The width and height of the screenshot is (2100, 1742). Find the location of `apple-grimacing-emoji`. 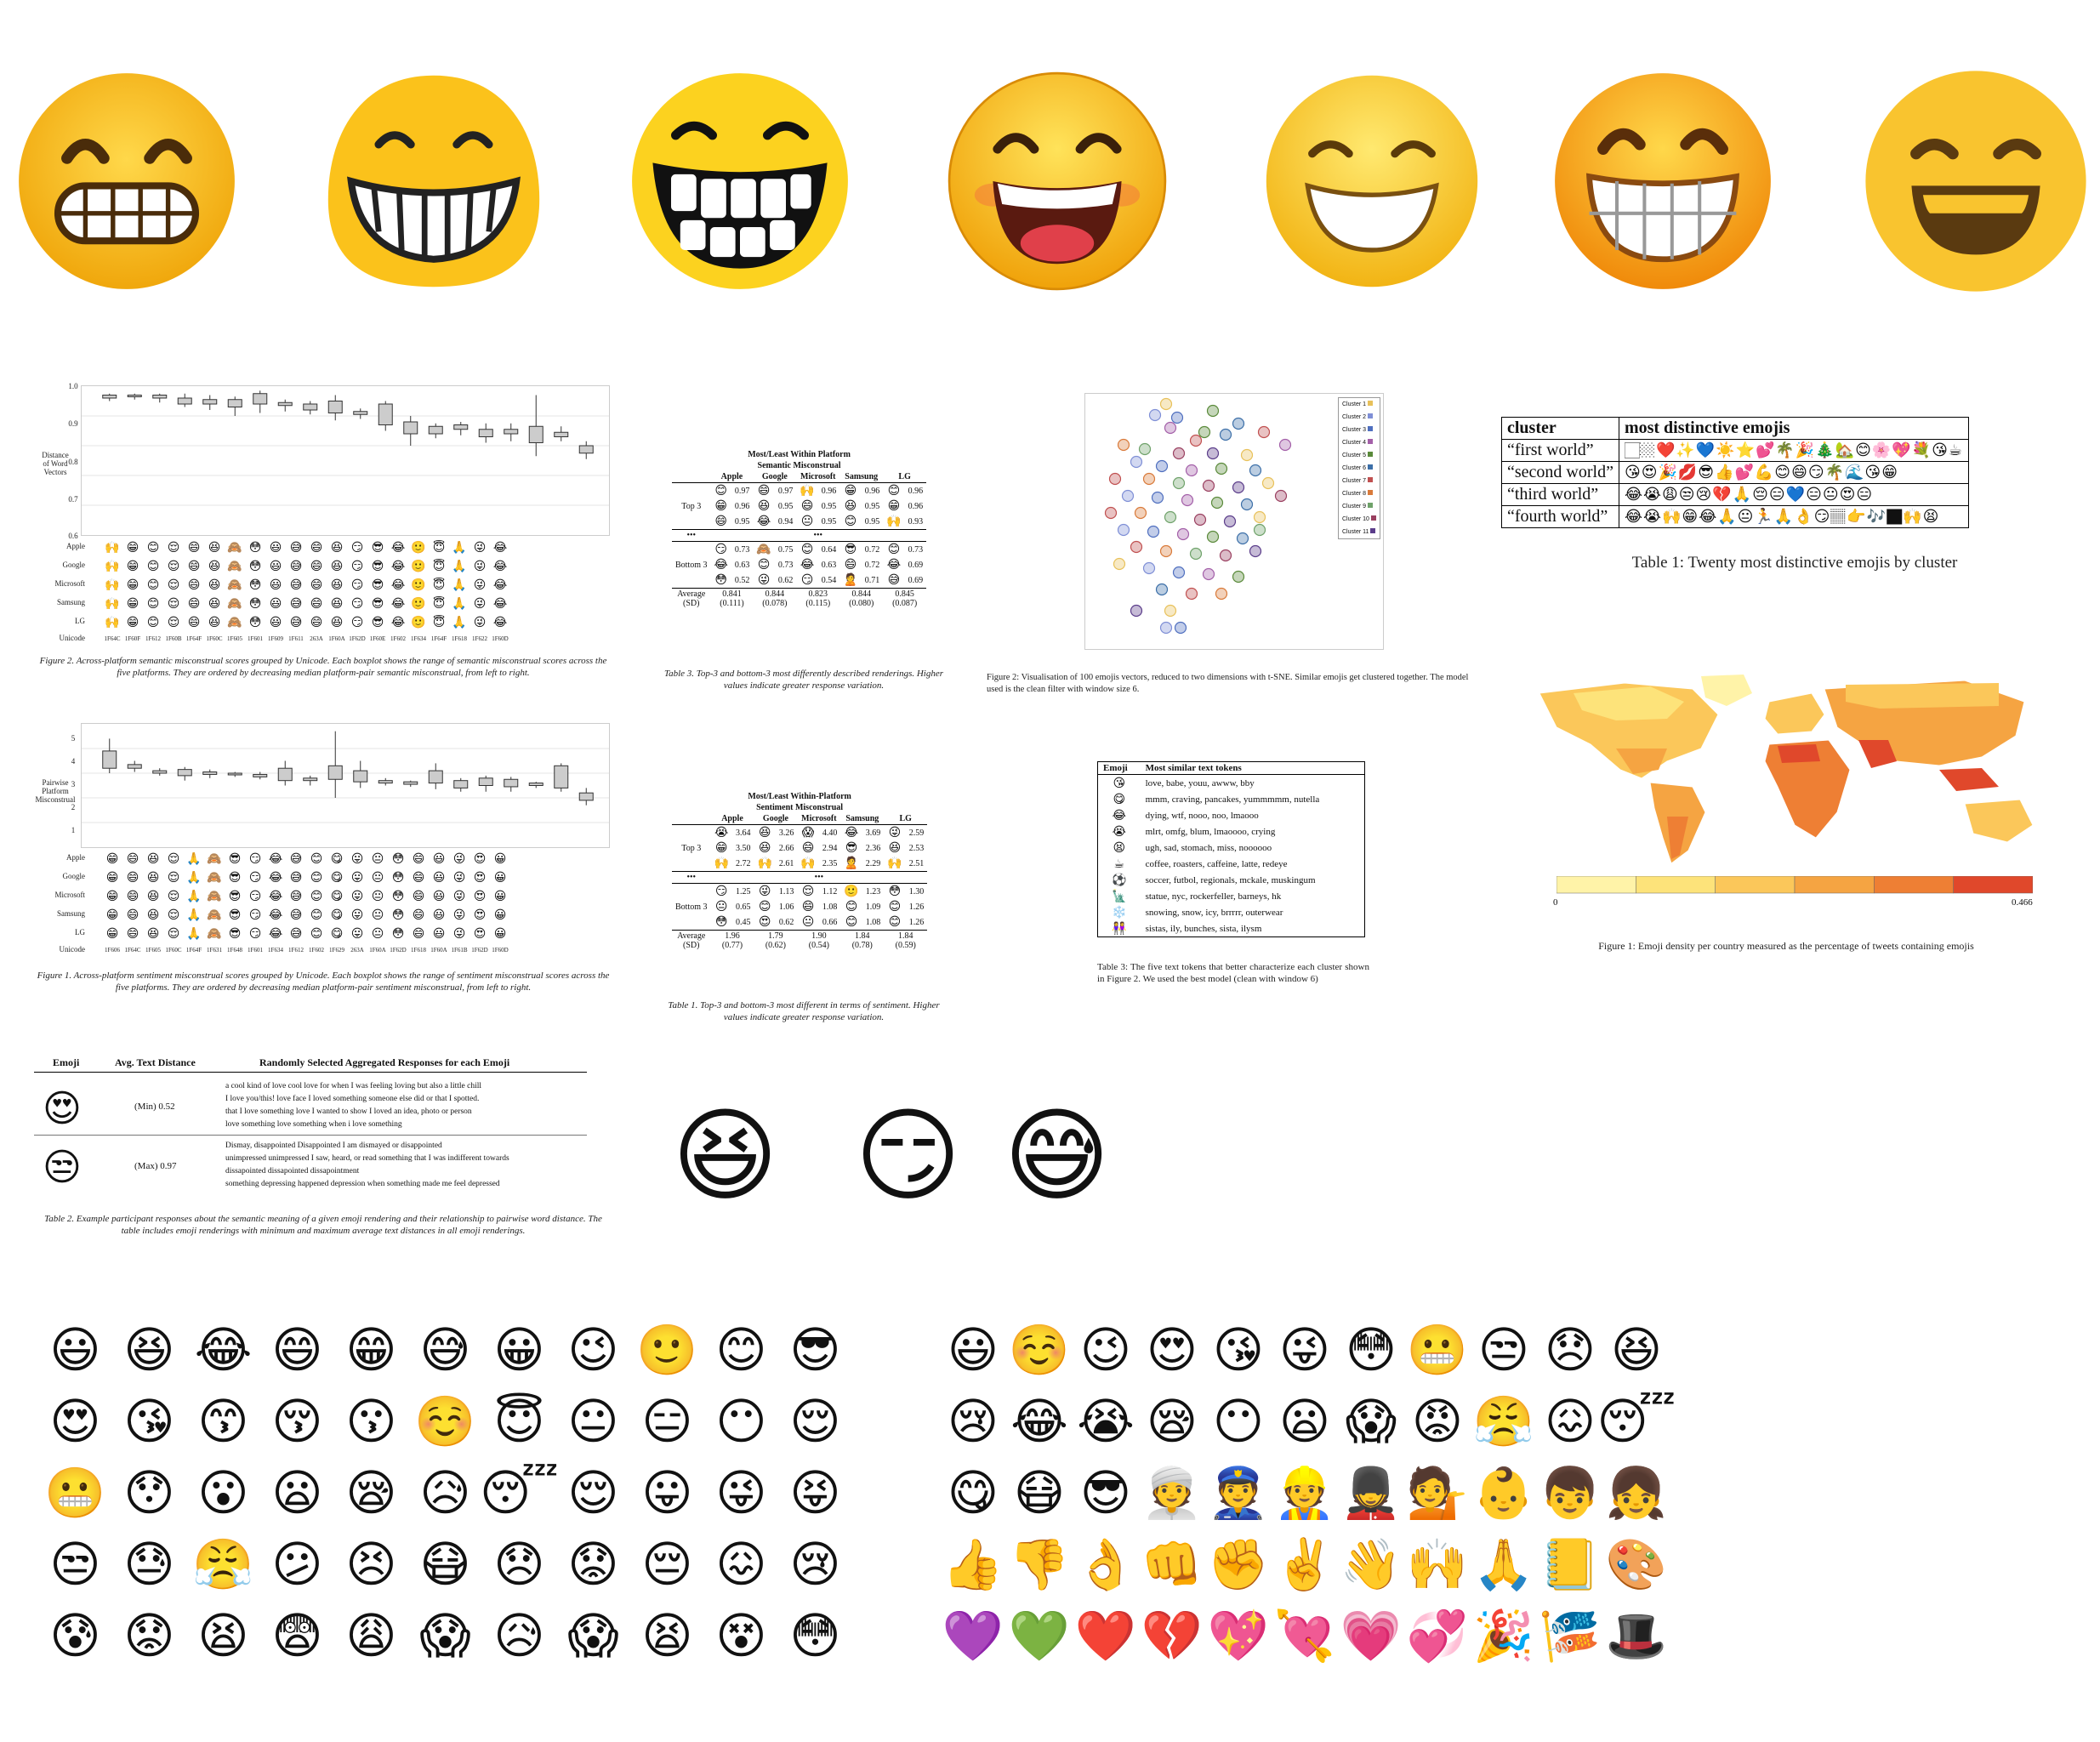

apple-grimacing-emoji is located at coordinates (127, 181).